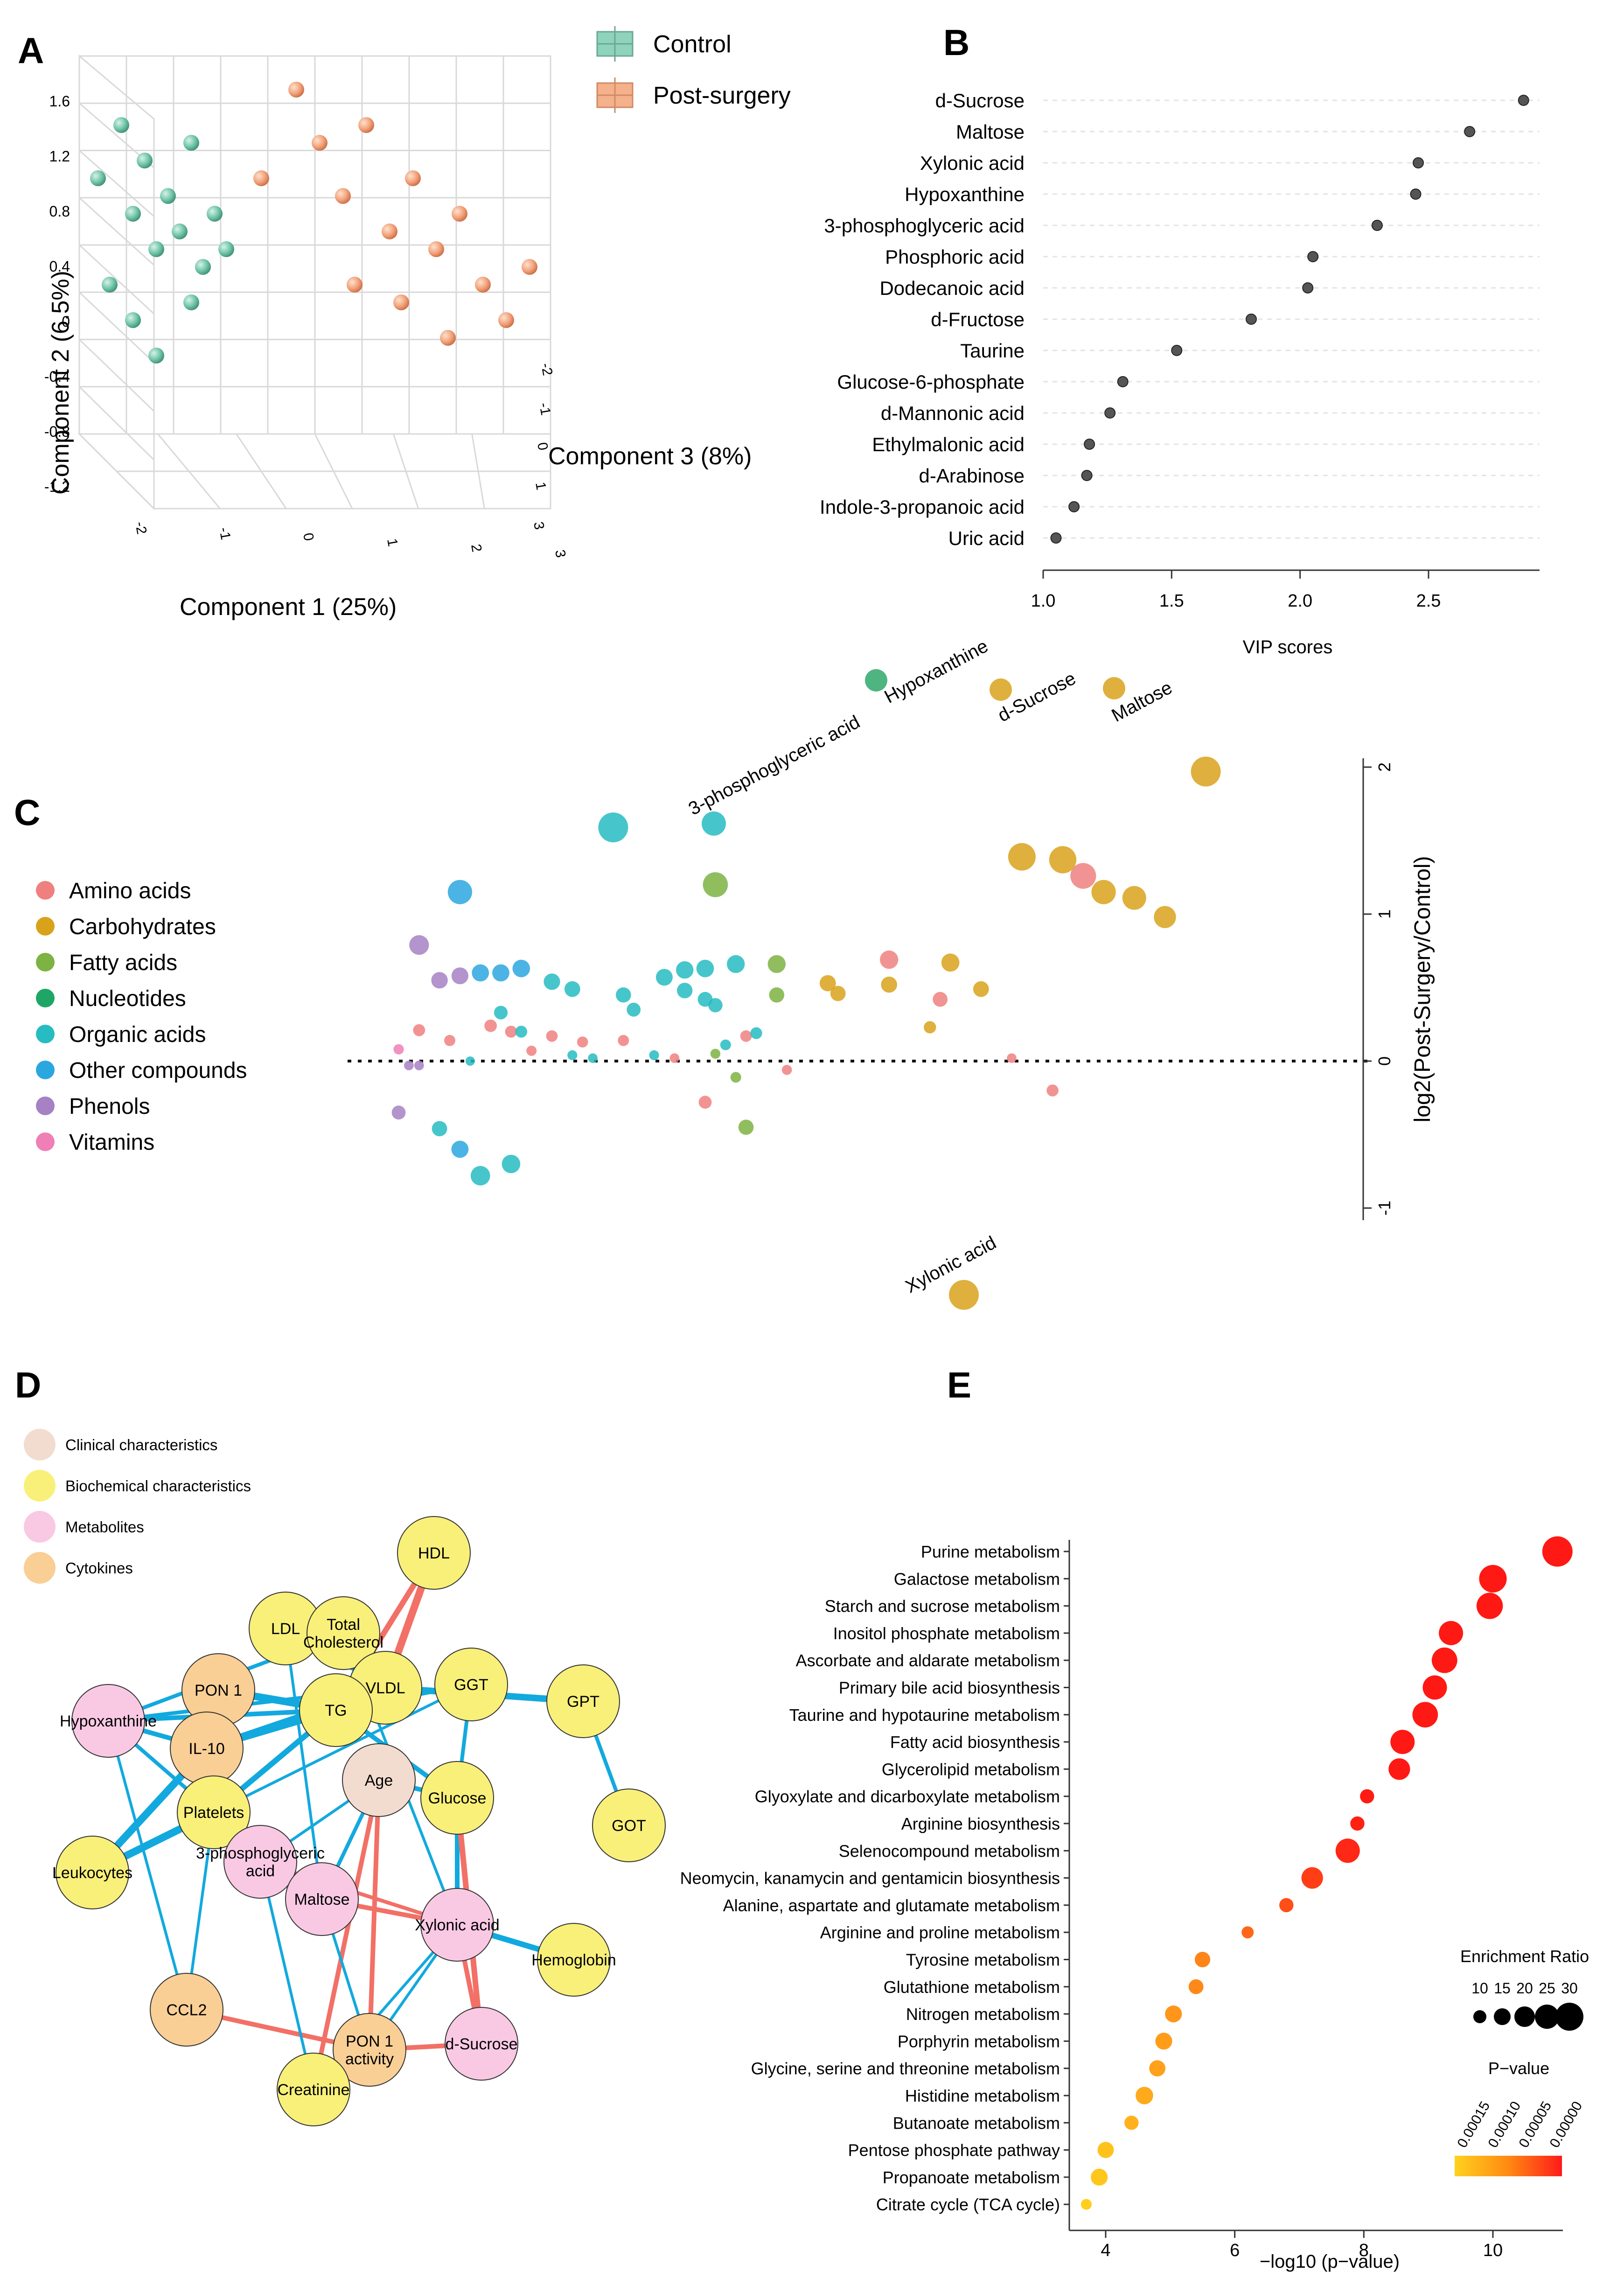 This screenshot has width=1624, height=2278. Describe the element at coordinates (1434, 1687) in the screenshot. I see `pathway-point-primary-bile-acid-biosynthesis` at that location.